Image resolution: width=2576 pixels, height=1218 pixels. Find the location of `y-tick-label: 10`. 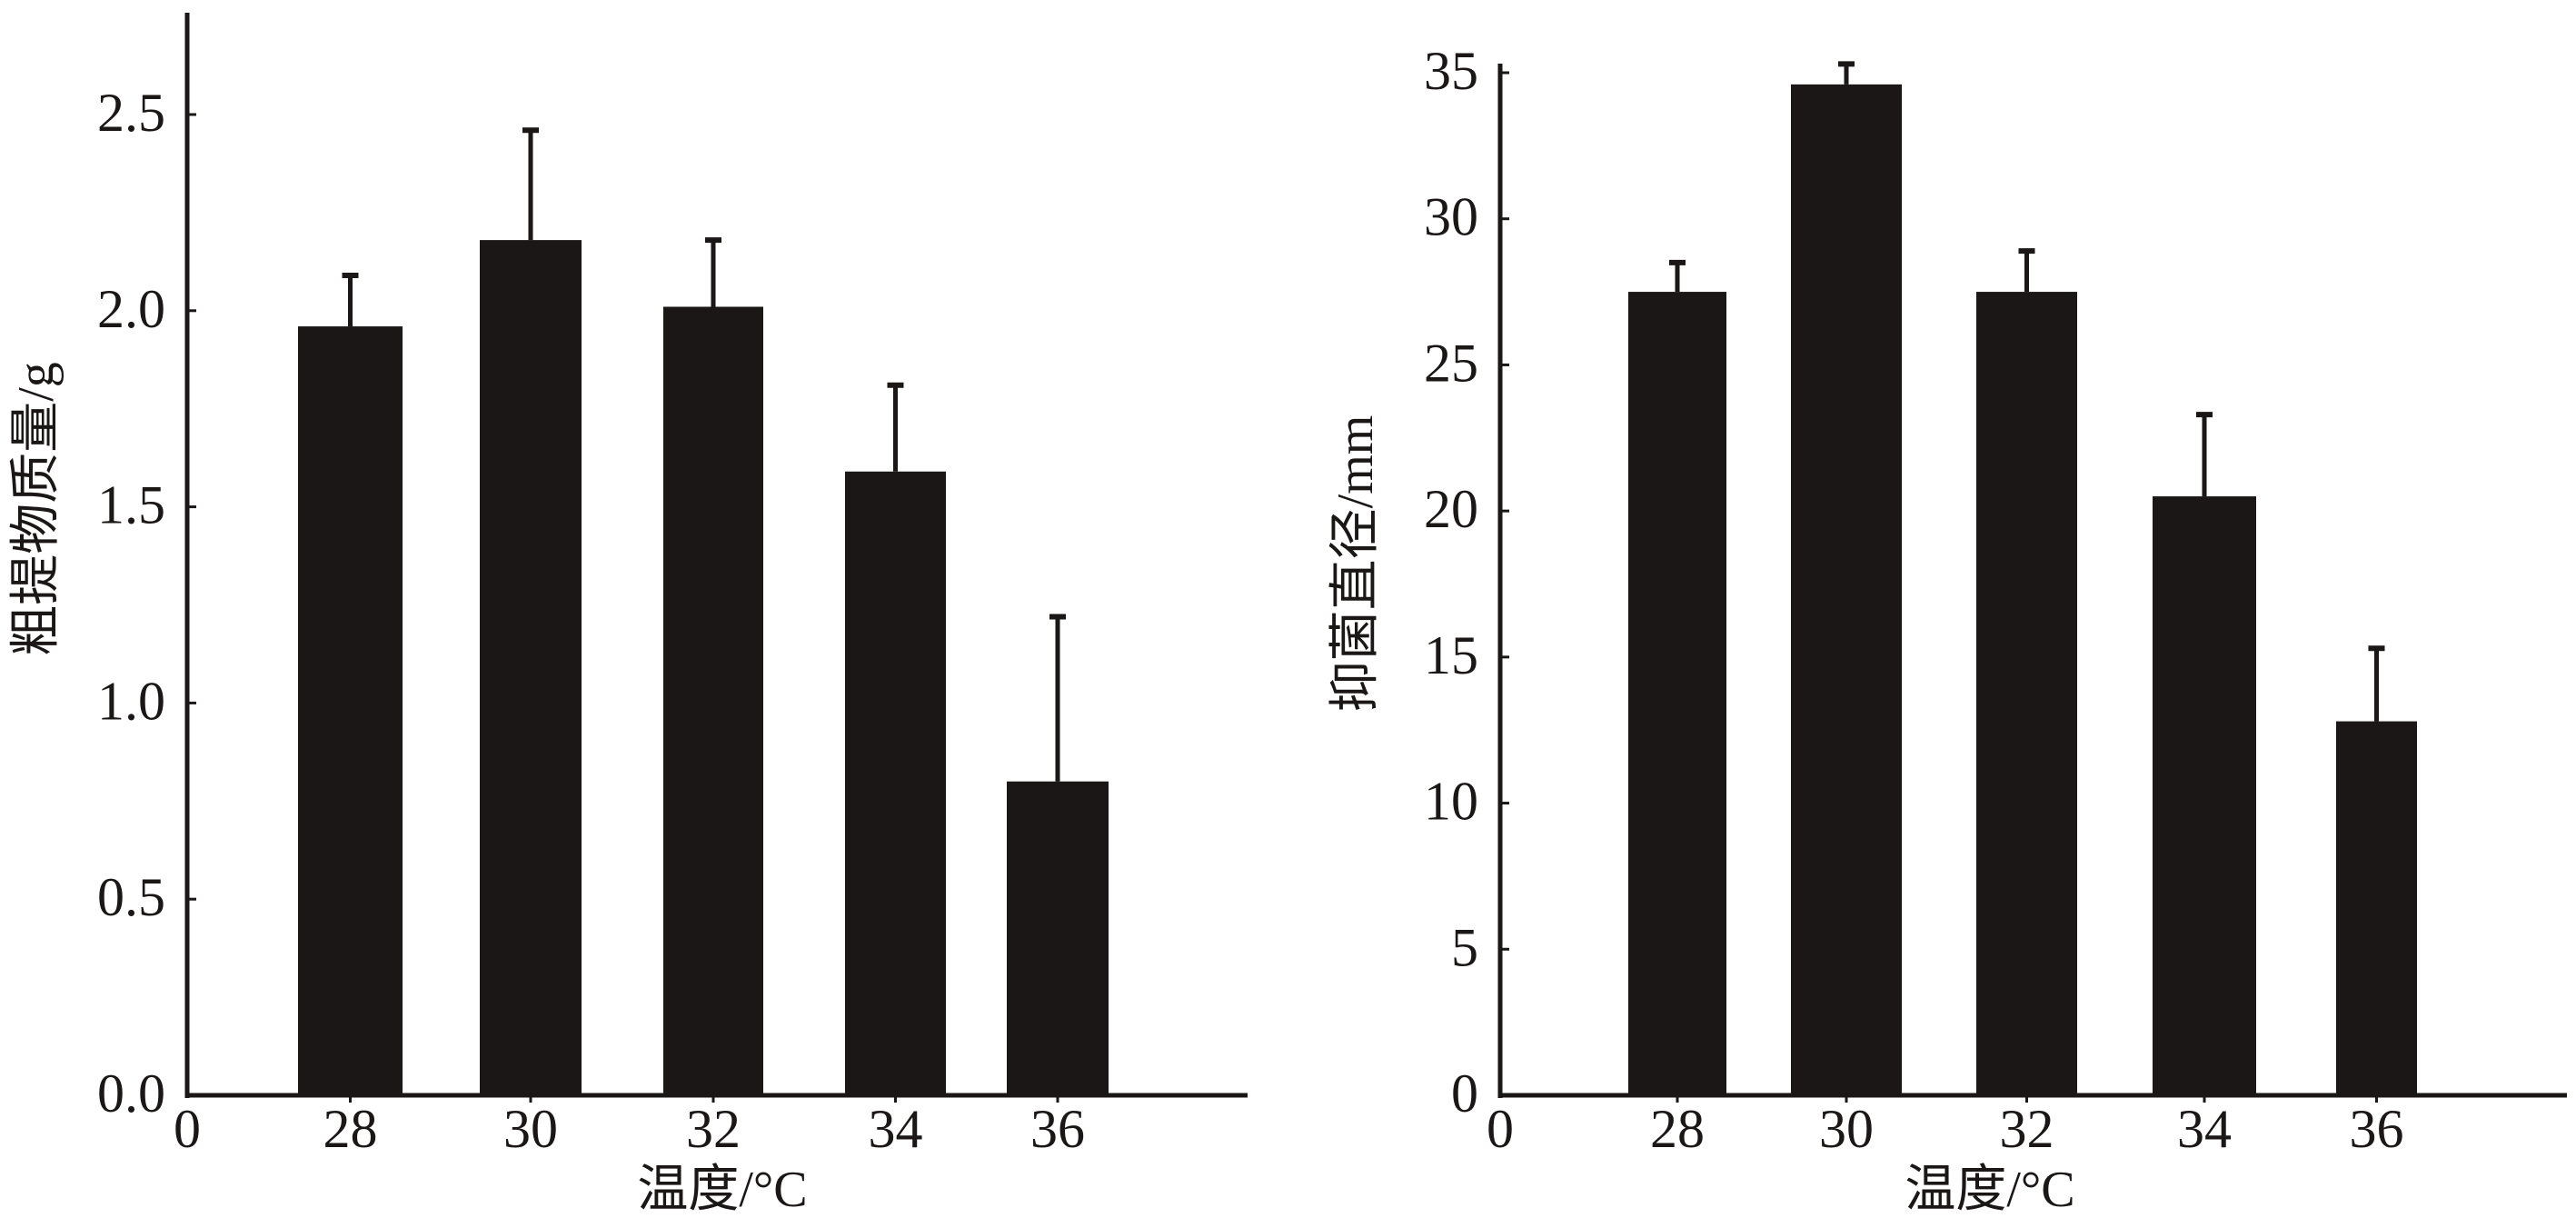

y-tick-label: 10 is located at coordinates (1451, 802).